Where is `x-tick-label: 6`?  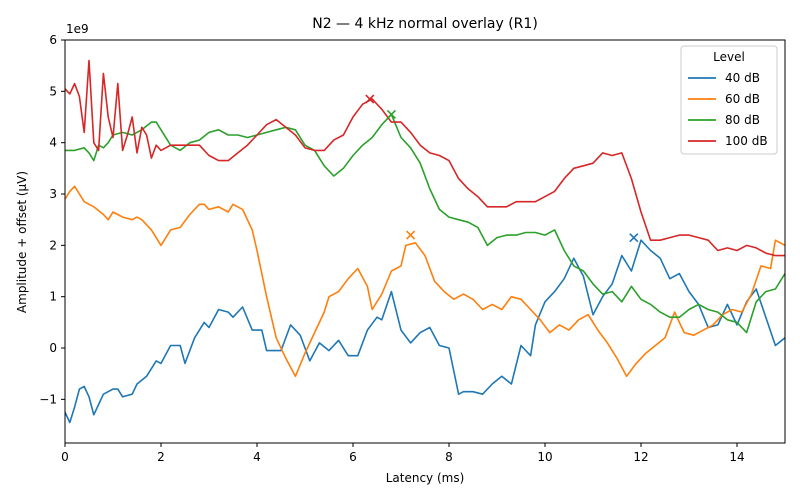
x-tick-label: 6 is located at coordinates (353, 457).